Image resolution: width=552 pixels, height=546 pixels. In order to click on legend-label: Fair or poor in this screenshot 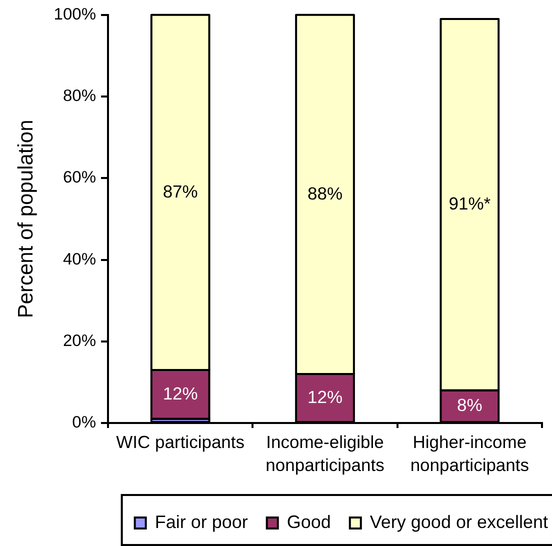, I will do `click(201, 522)`.